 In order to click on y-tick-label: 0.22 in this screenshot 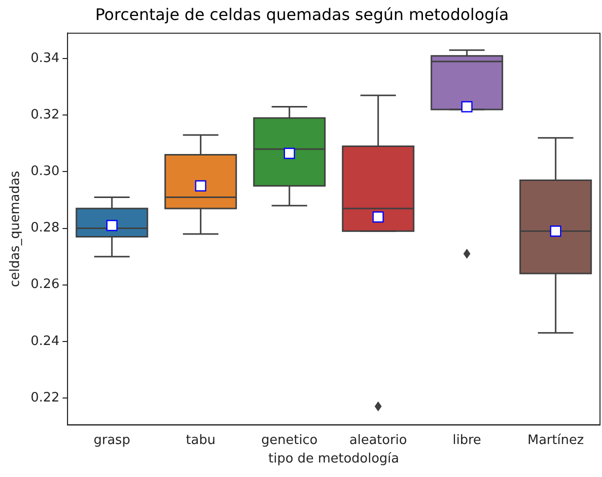, I will do `click(45, 398)`.